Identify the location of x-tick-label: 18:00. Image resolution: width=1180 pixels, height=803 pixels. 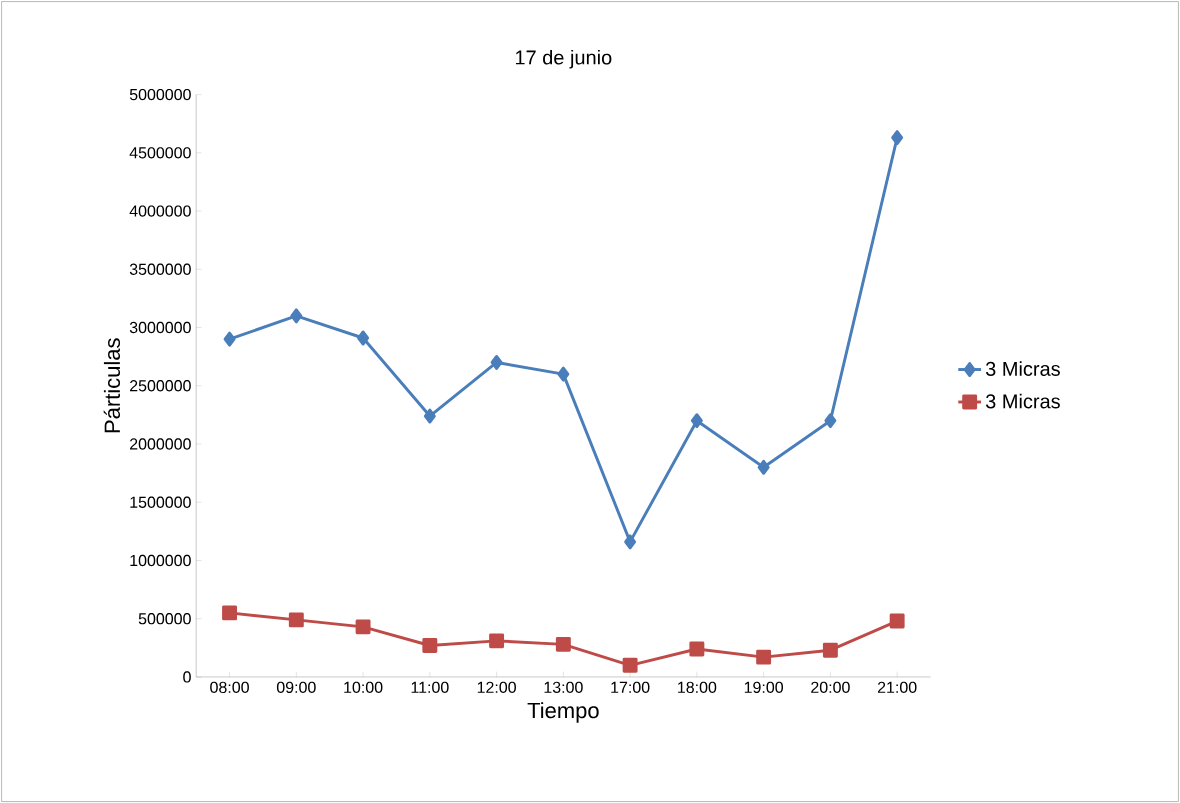
(697, 687).